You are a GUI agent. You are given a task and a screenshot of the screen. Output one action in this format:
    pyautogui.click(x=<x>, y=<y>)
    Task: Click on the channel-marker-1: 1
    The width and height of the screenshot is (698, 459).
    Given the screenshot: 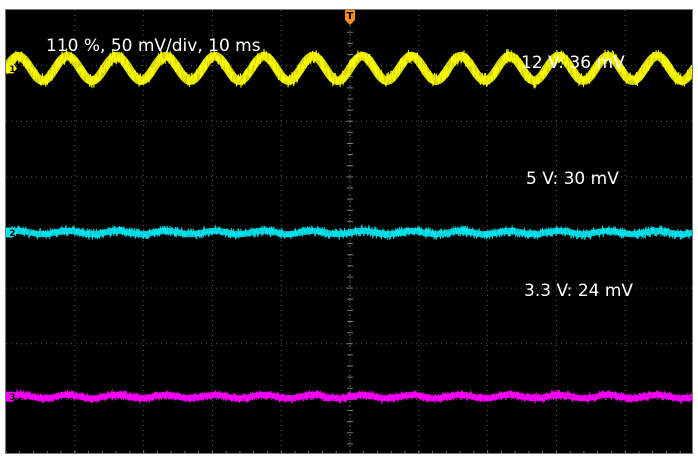 What is the action you would take?
    pyautogui.click(x=11, y=69)
    